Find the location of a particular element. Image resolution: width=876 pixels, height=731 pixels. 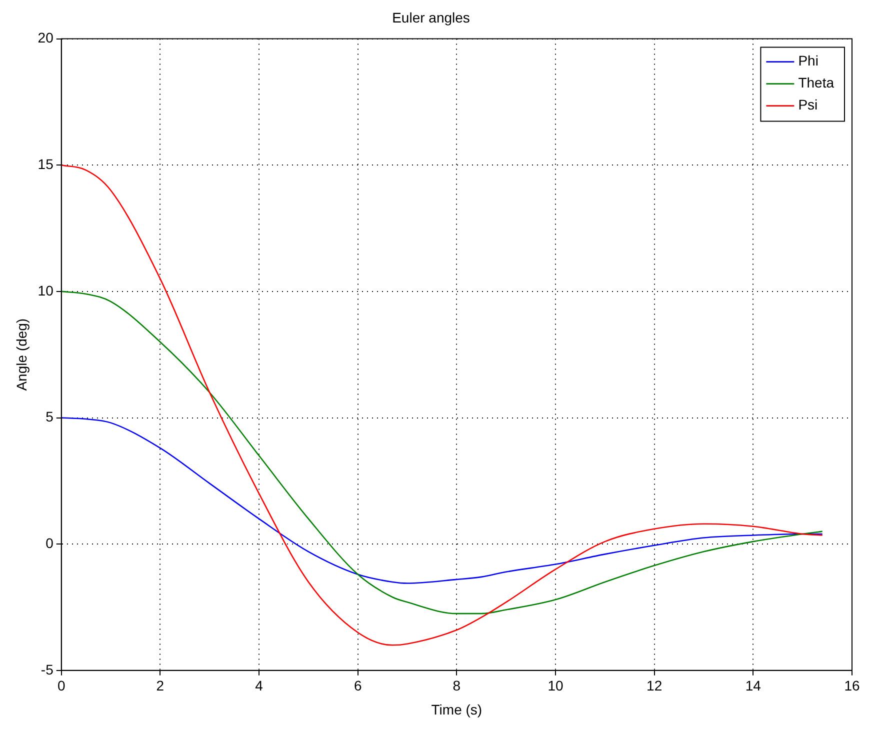

legend-label: Phi is located at coordinates (808, 60).